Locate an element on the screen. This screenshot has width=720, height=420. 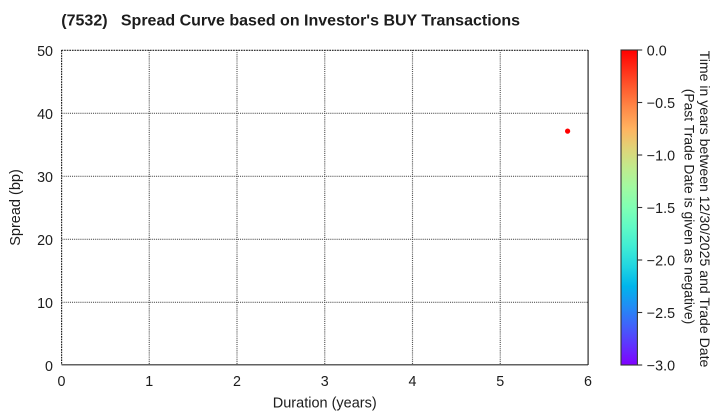
svg-text: −2.5 is located at coordinates (661, 314).